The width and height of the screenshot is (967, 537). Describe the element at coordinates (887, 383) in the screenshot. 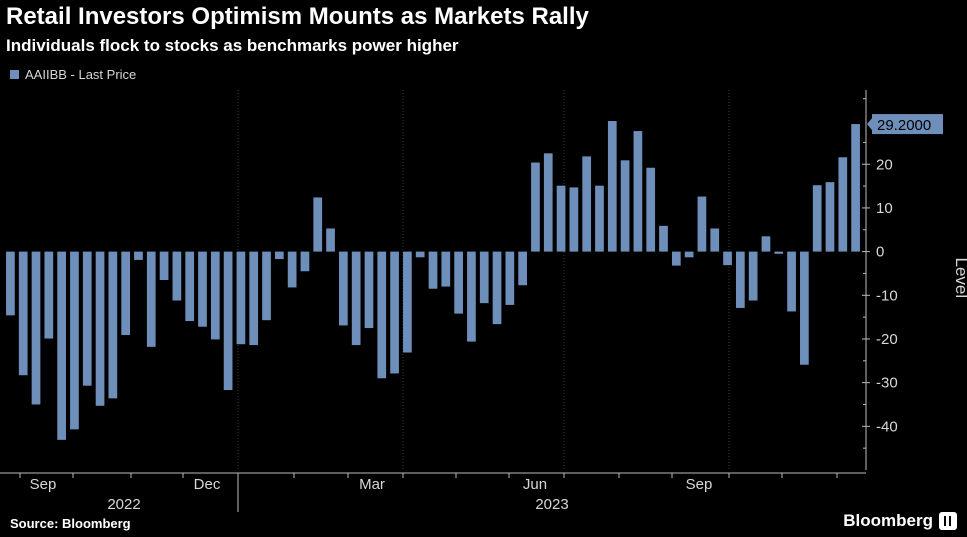

I see `y-tick-label: -30` at that location.